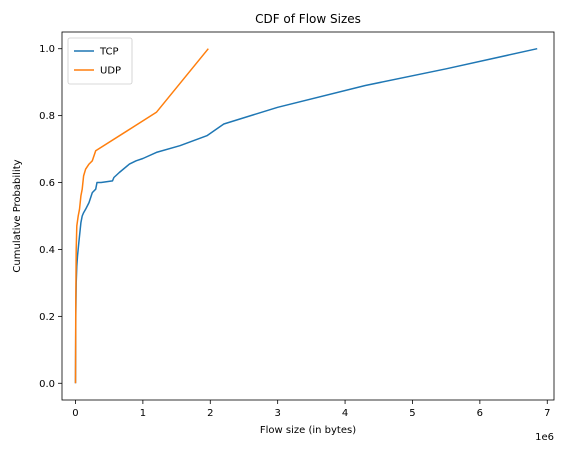  What do you see at coordinates (412, 413) in the screenshot?
I see `x-tick-label: 5` at bounding box center [412, 413].